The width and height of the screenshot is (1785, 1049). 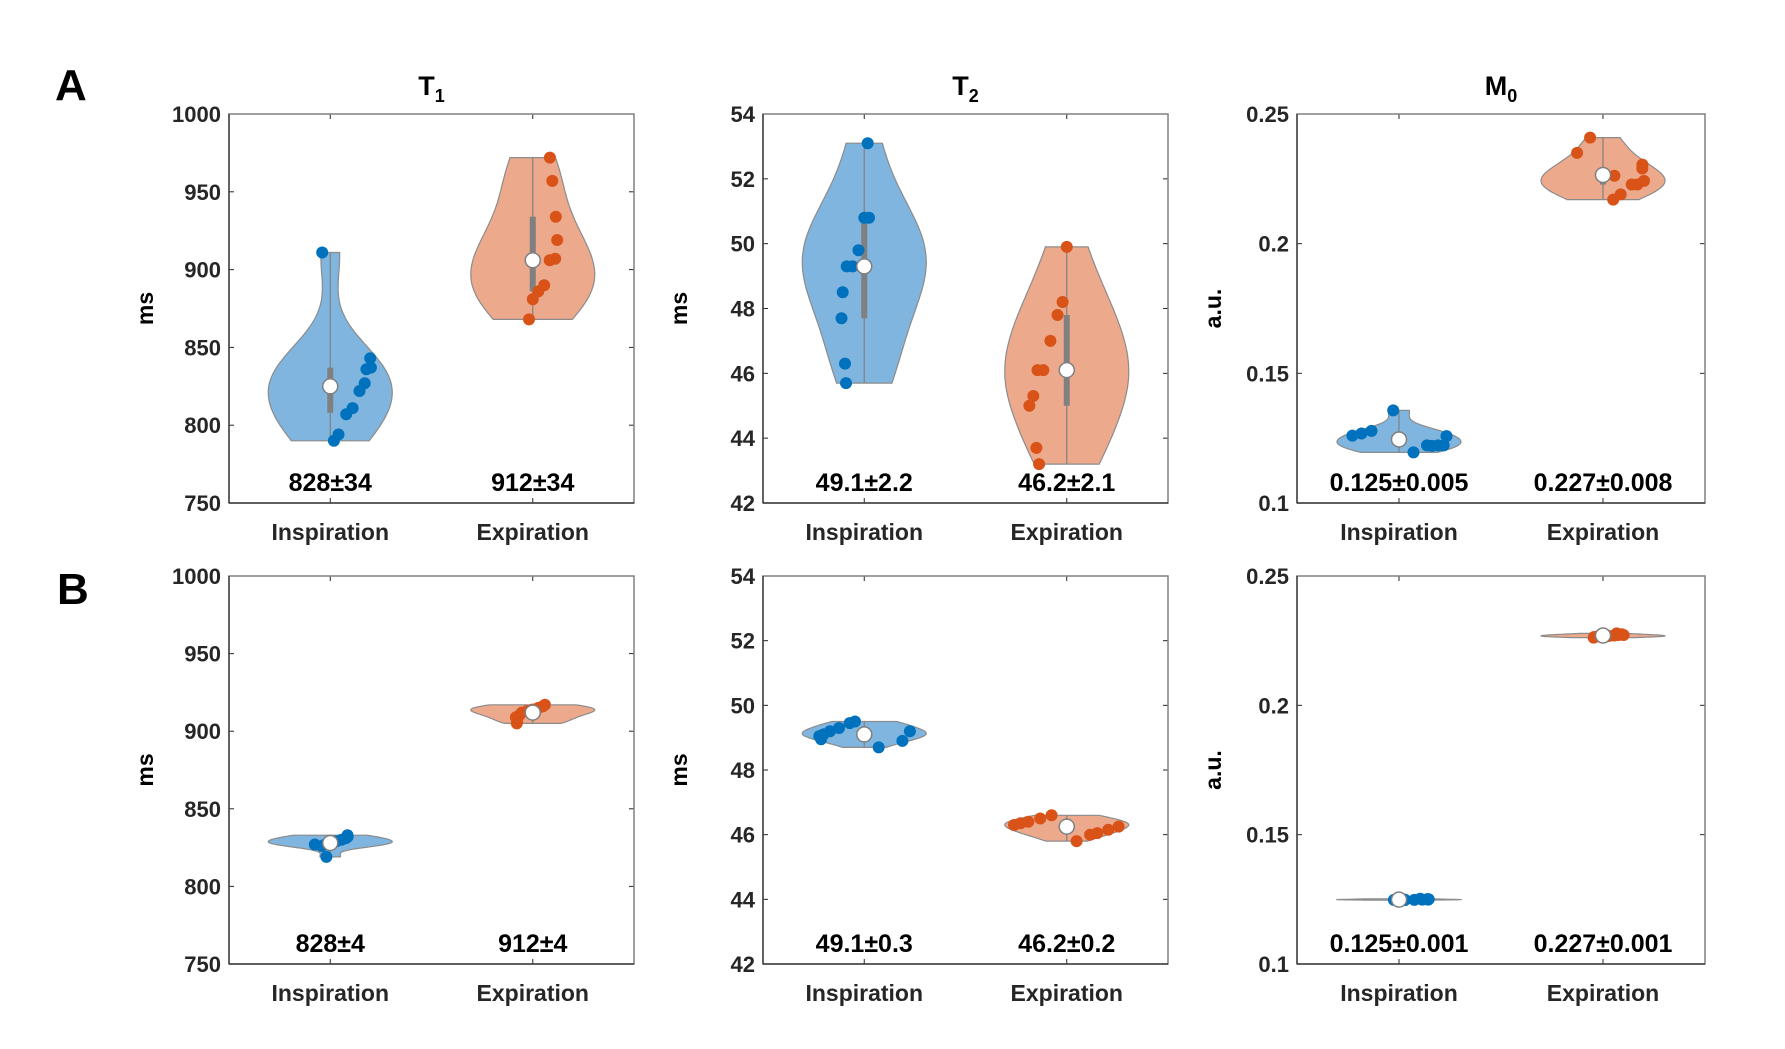 I want to click on y-tick-label: 48, so click(x=743, y=309).